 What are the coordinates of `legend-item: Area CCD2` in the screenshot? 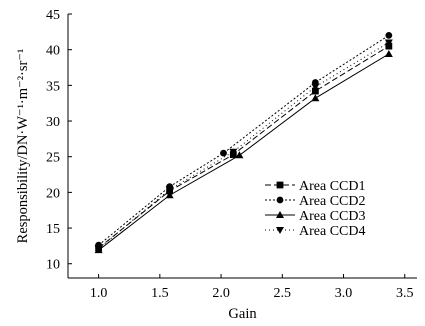 It's located at (315, 201).